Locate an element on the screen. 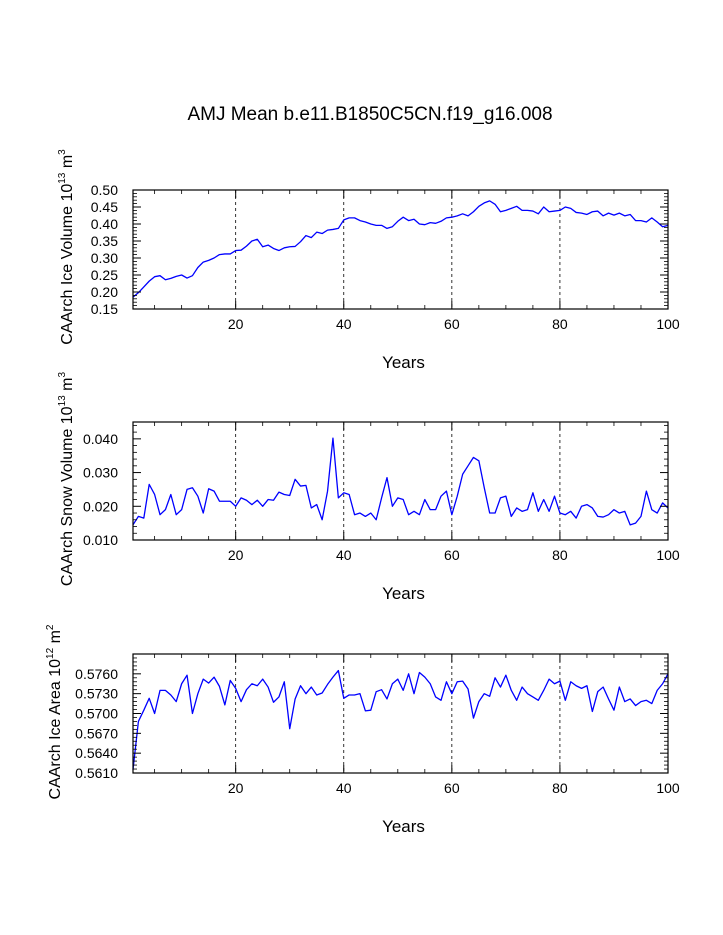  y-axis-title: CAArch Ice Volume 1013 m3 is located at coordinates (66, 247).